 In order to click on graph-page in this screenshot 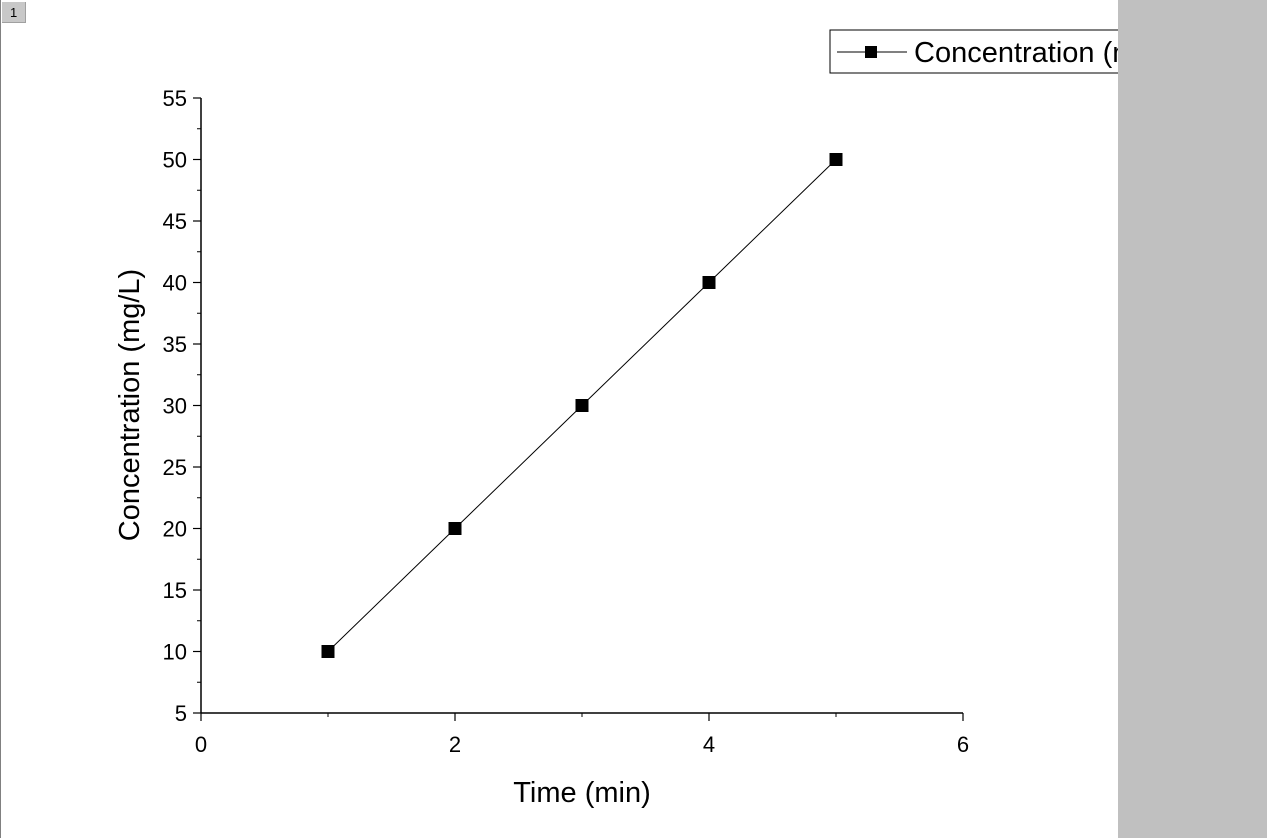, I will do `click(0, 419)`.